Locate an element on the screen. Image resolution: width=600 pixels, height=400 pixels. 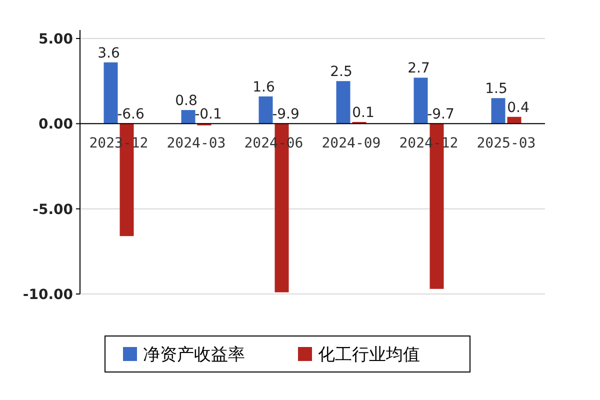
x-tick-label: 2024-03 is located at coordinates (196, 144).